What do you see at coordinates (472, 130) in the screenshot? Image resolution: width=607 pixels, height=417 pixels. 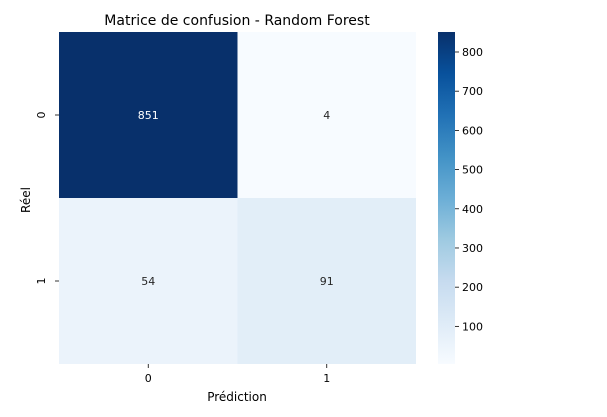 I see `colorbar-tick-label: 600` at bounding box center [472, 130].